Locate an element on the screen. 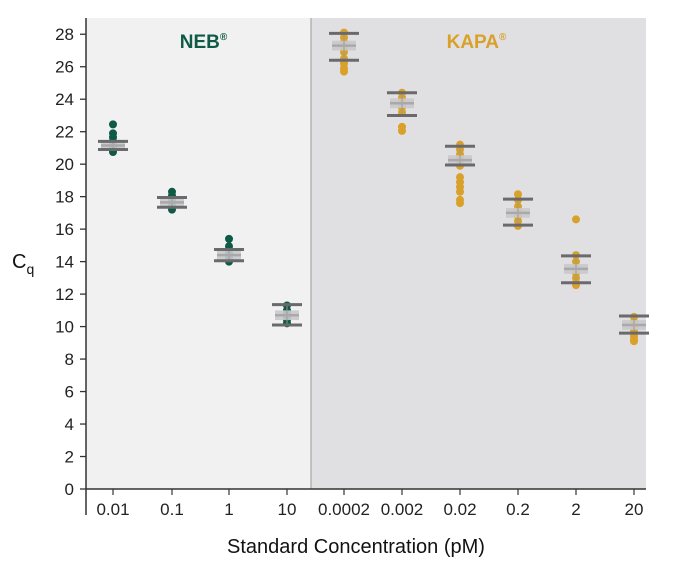  y-axis-title: Cq is located at coordinates (23, 264).